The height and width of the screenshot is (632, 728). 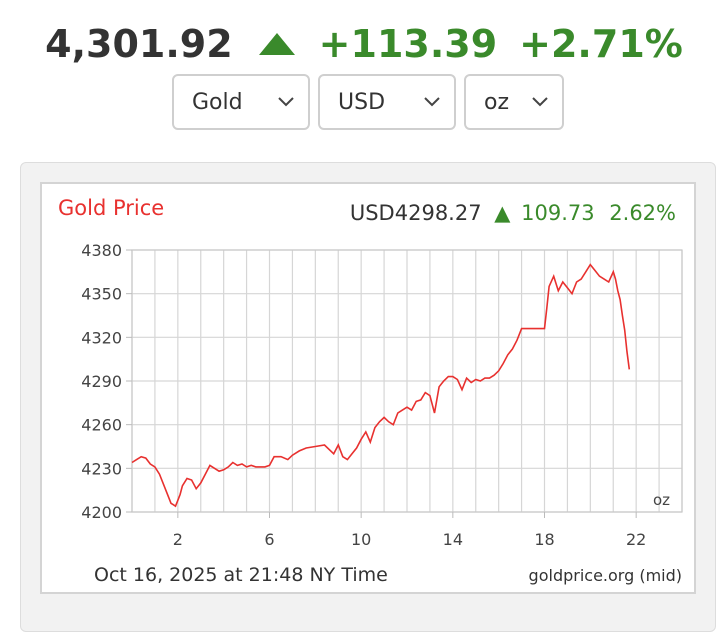 What do you see at coordinates (178, 539) in the screenshot?
I see `x-tick-label: 2` at bounding box center [178, 539].